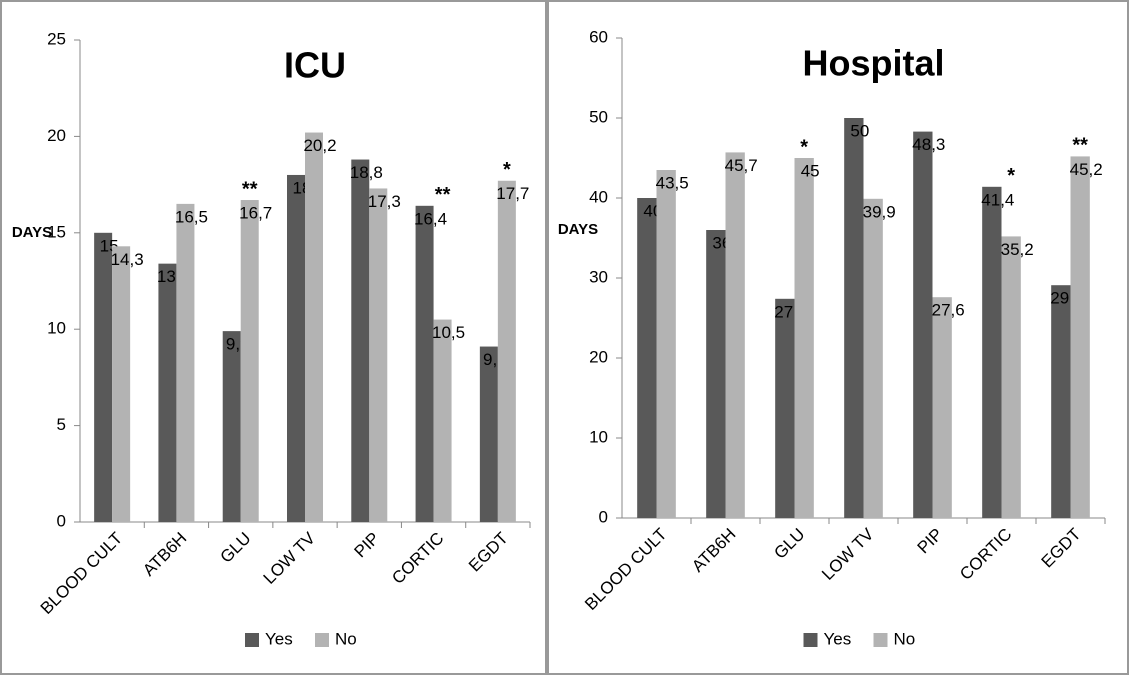 Image resolution: width=1129 pixels, height=675 pixels. Describe the element at coordinates (255, 213) in the screenshot. I see `value-label: 16,7` at that location.